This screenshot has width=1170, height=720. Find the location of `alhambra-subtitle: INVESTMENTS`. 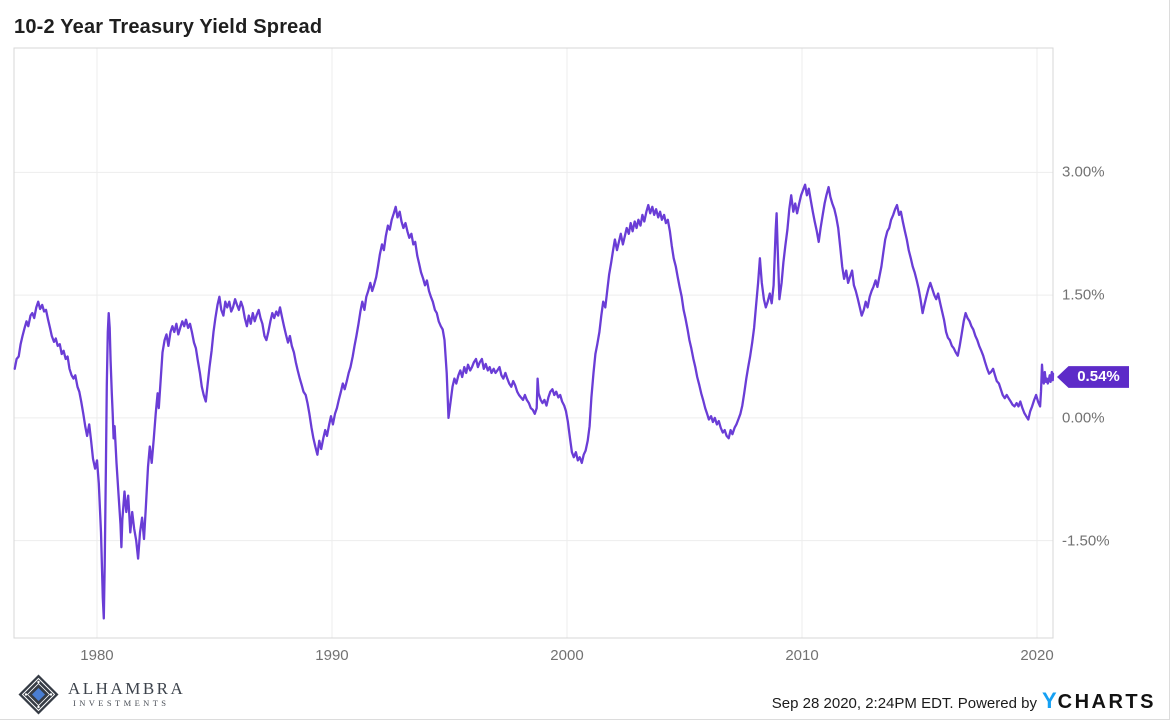

alhambra-subtitle: INVESTMENTS is located at coordinates (121, 703).